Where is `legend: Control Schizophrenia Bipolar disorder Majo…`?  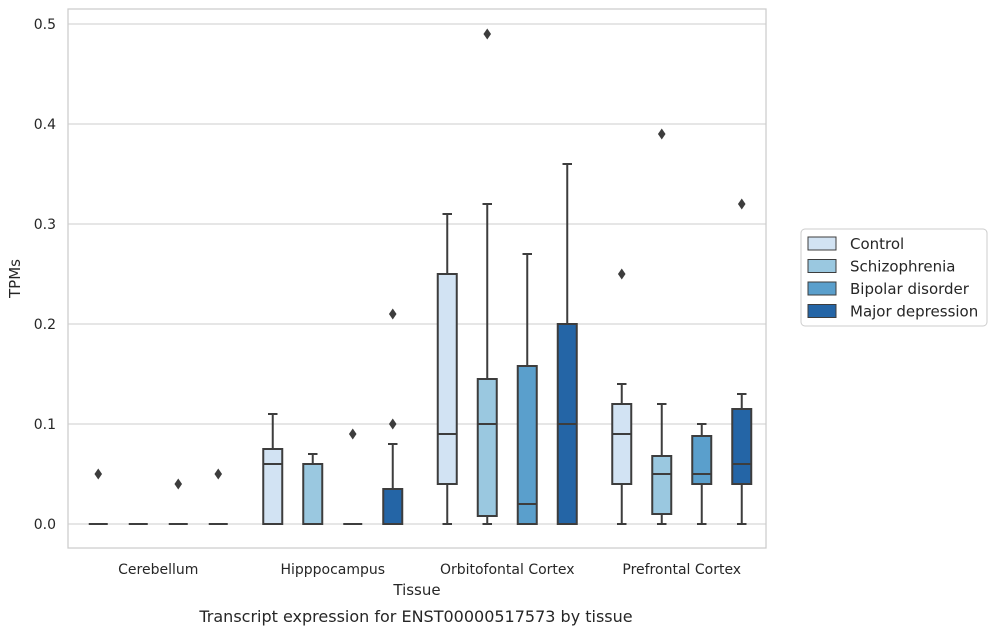 legend: Control Schizophrenia Bipolar disorder Majo… is located at coordinates (894, 277).